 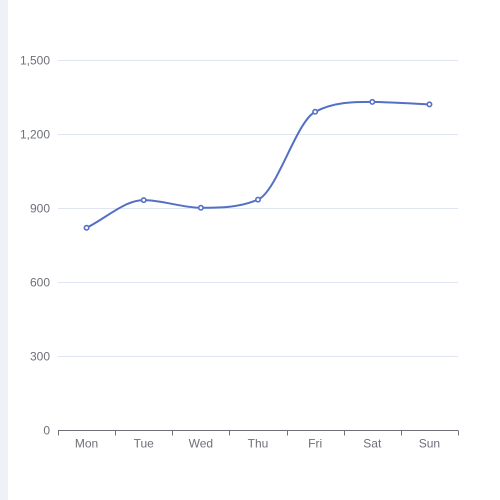 I want to click on data-point-wed, so click(x=200, y=207).